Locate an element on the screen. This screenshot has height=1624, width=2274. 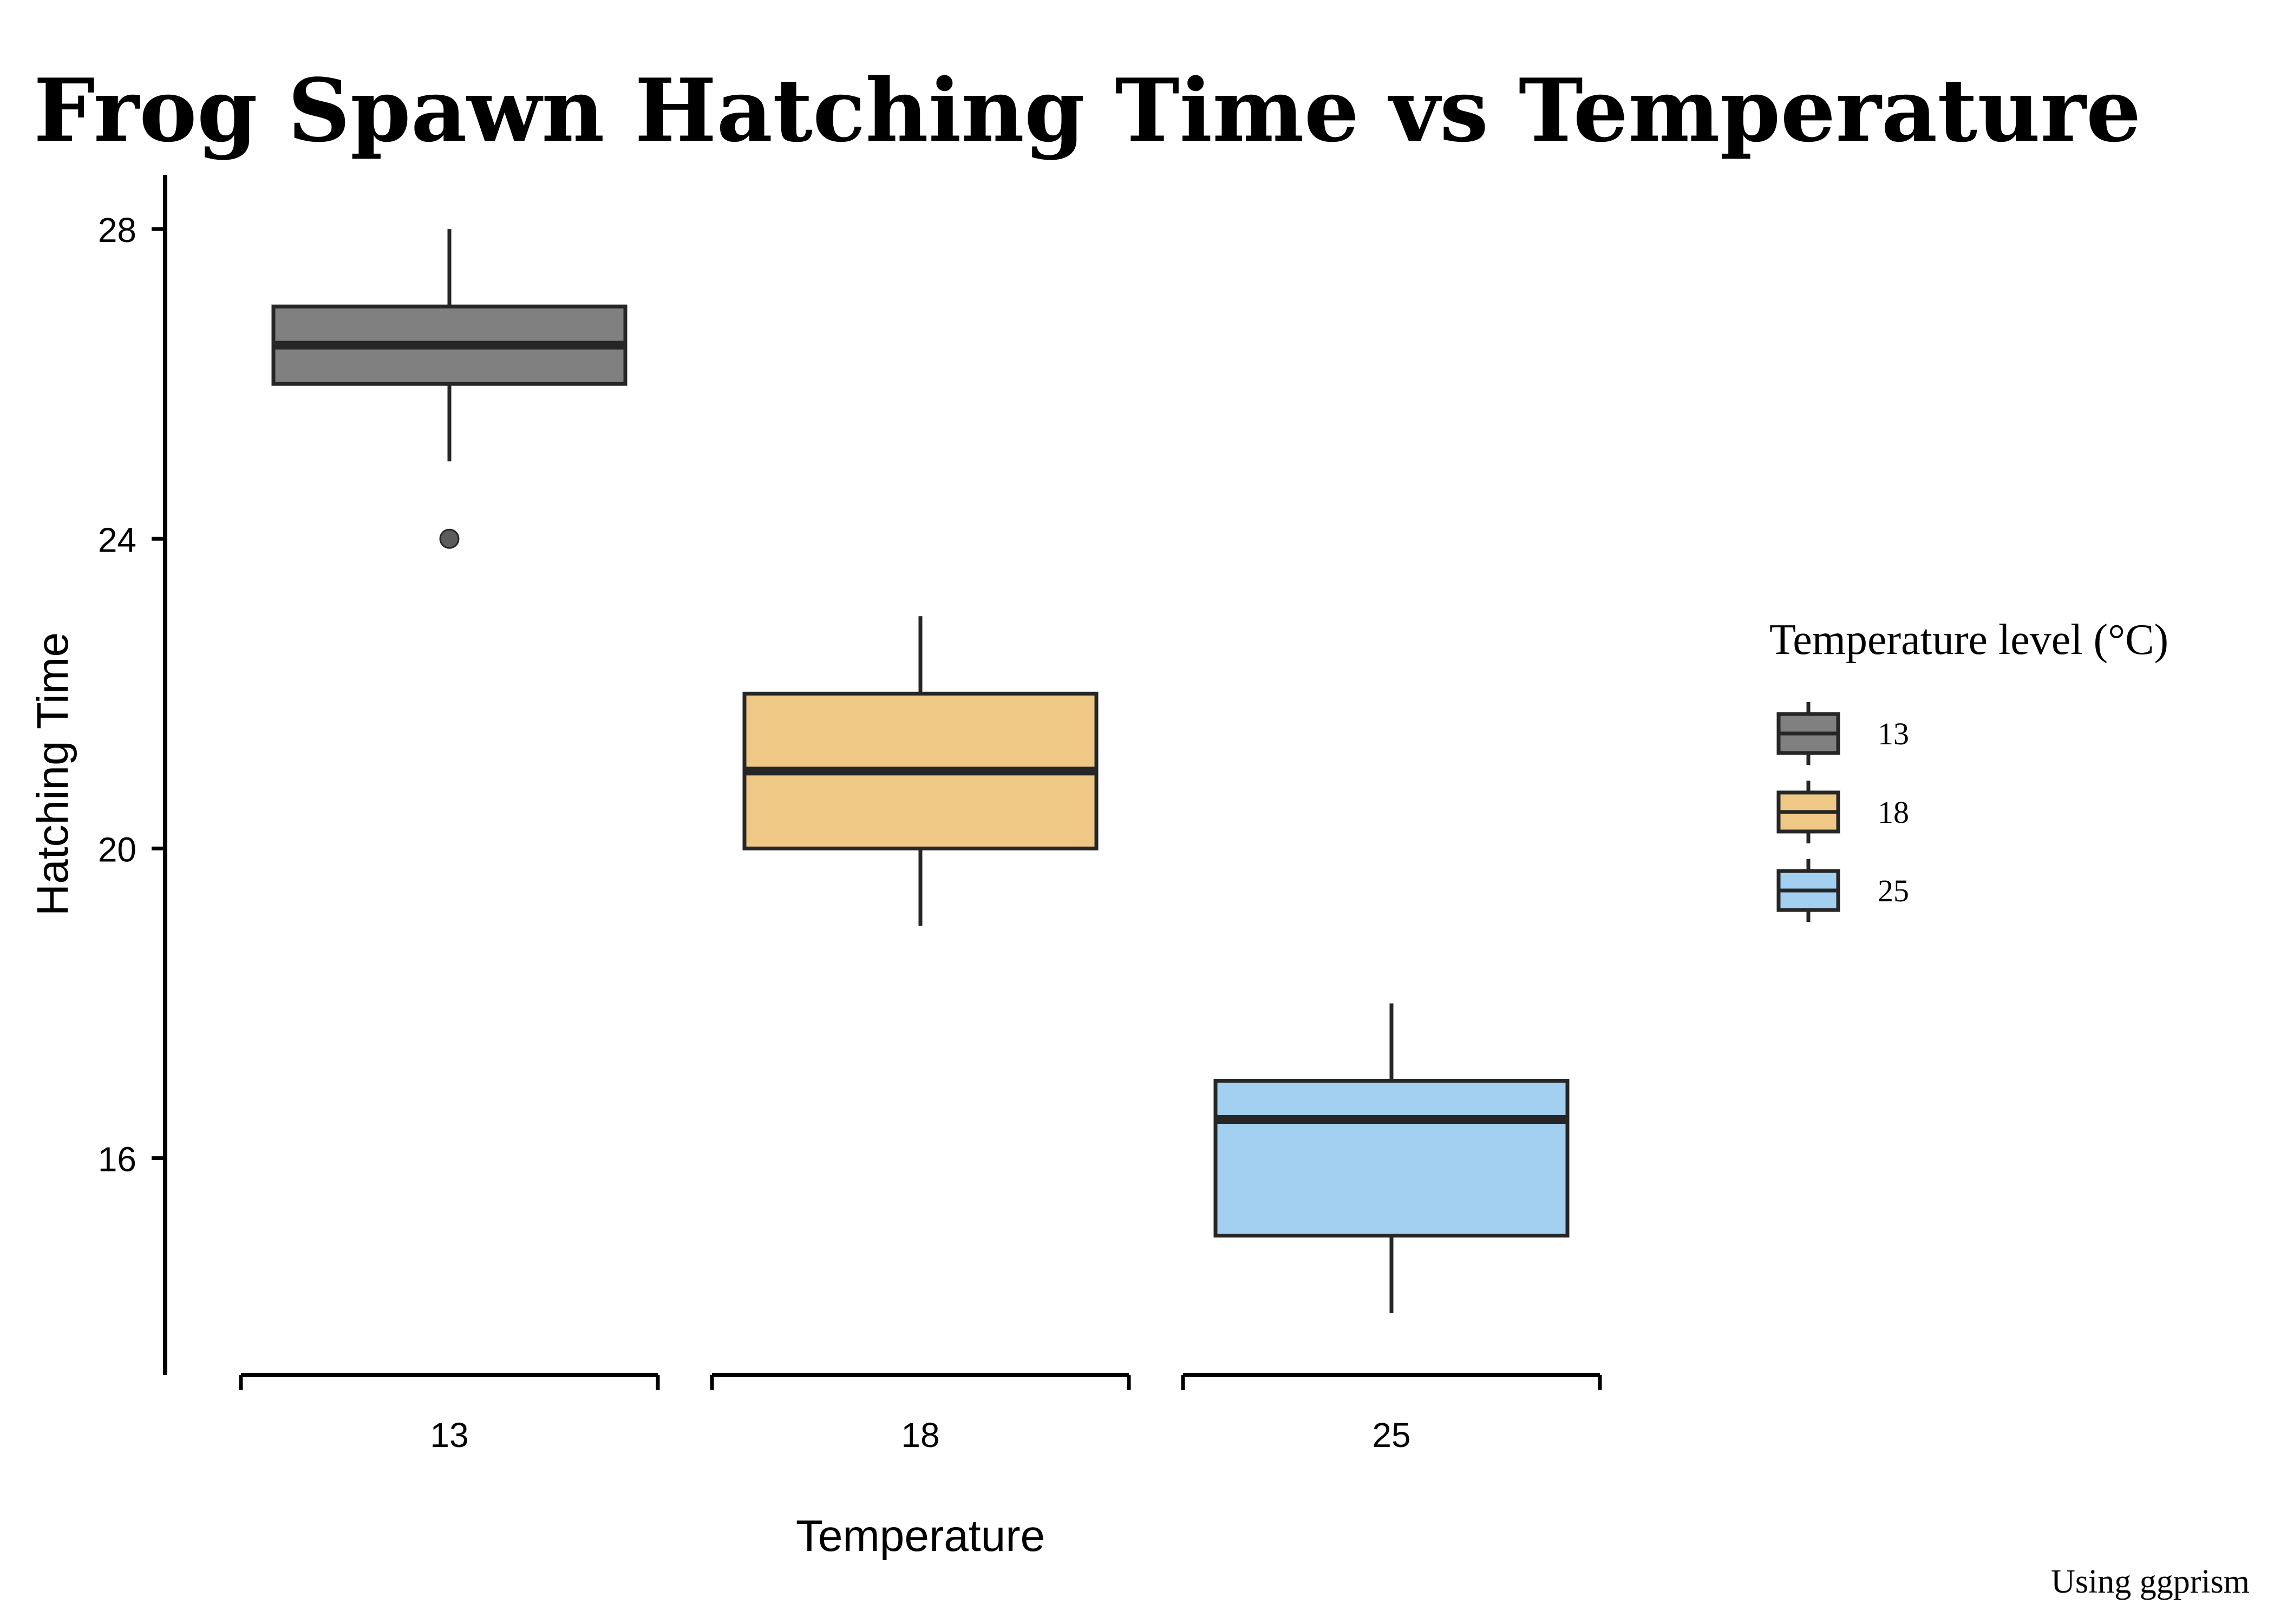
legend-label: 18 is located at coordinates (1894, 812).